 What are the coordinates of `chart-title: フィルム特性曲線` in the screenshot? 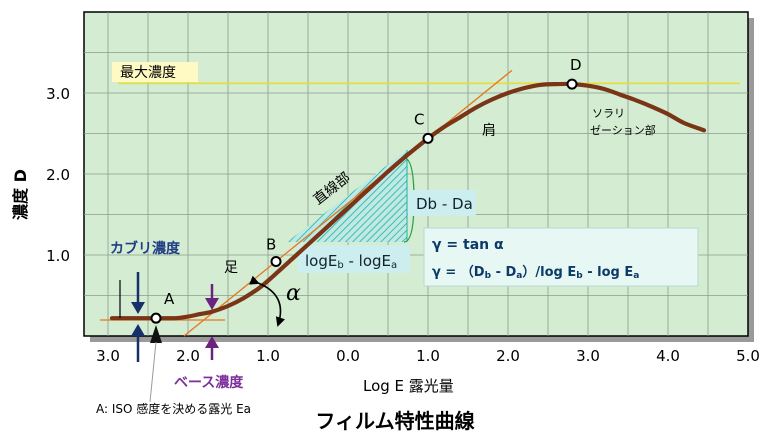 It's located at (394, 421).